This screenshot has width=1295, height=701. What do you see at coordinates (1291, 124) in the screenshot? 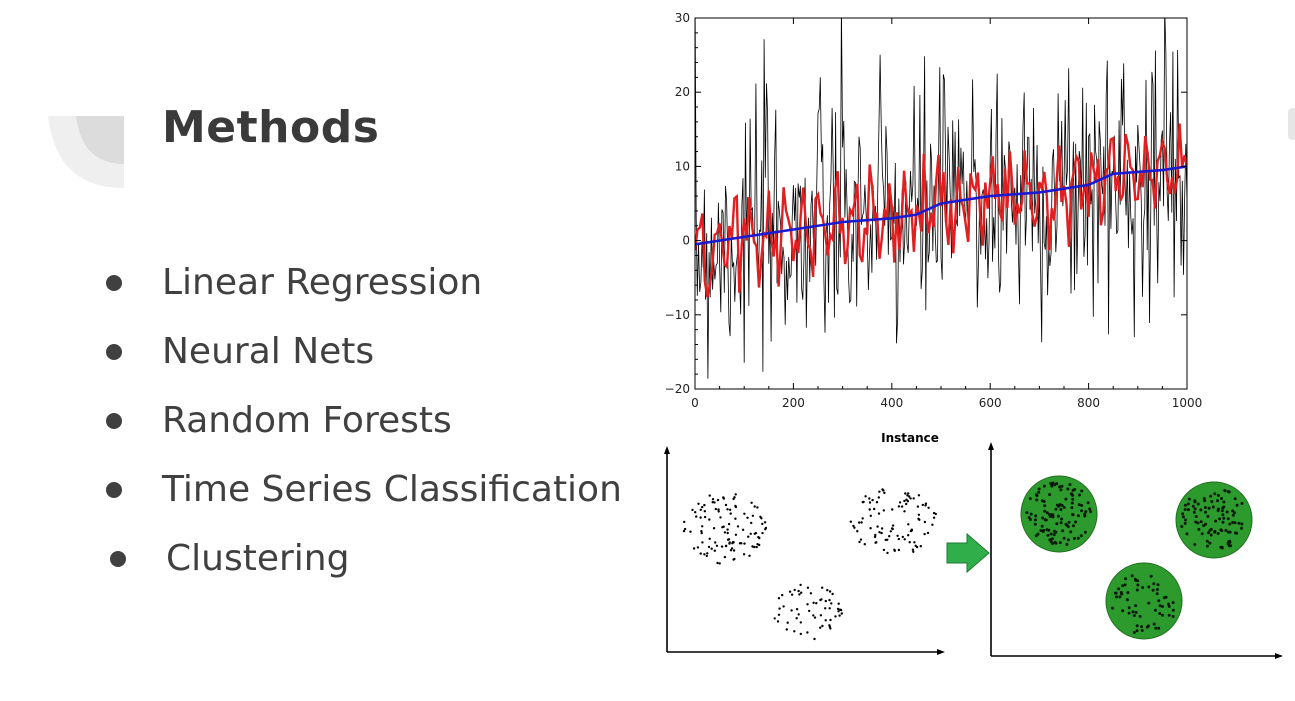
I see `next-slide-tab` at bounding box center [1291, 124].